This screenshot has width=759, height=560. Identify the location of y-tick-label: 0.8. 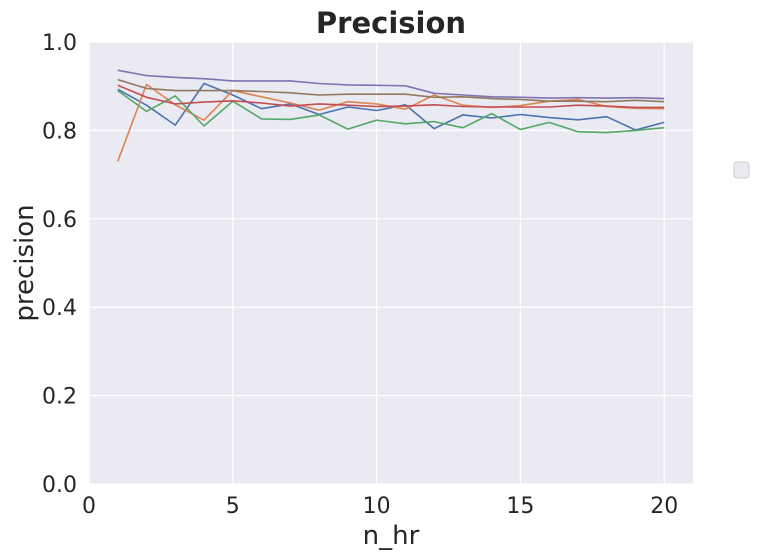
(59, 131).